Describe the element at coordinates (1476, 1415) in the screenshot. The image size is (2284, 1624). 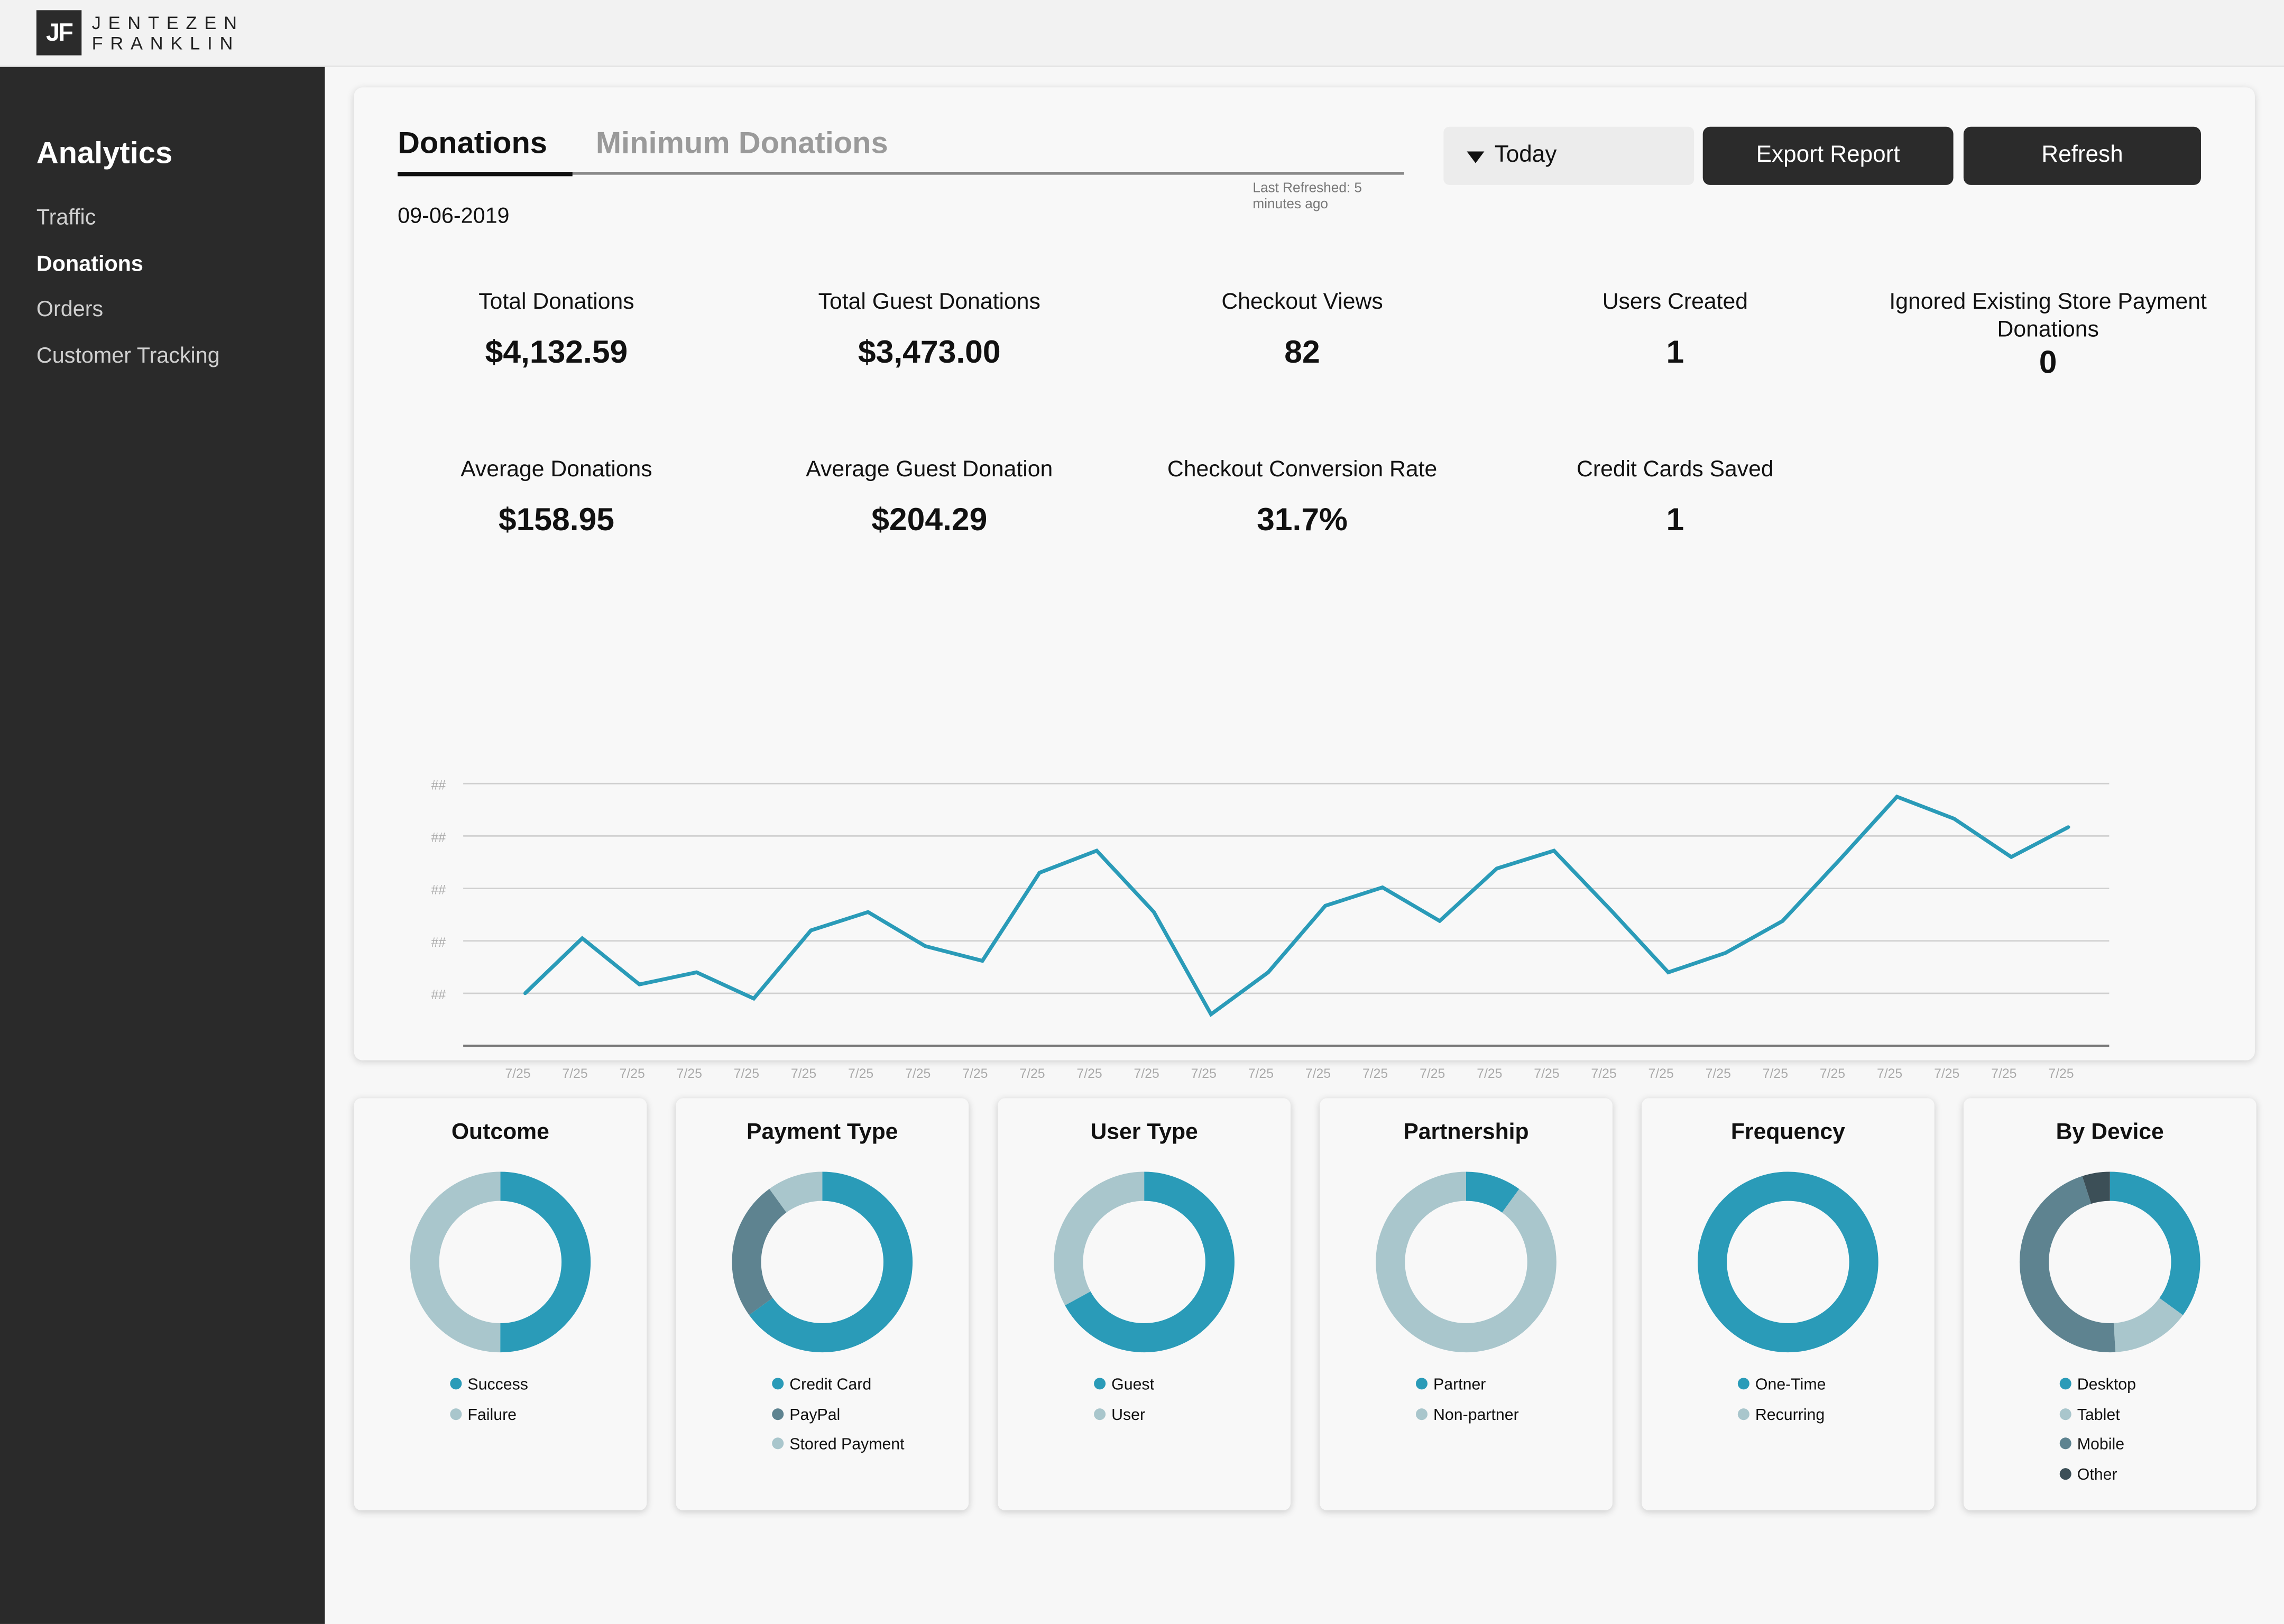
I see `legend-label: Non-partner` at that location.